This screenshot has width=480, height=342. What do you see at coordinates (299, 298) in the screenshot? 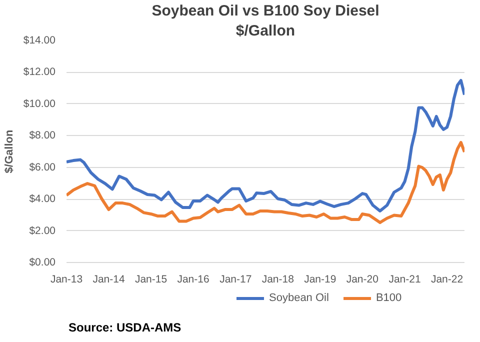
I see `legend-label: Soybean Oil` at bounding box center [299, 298].